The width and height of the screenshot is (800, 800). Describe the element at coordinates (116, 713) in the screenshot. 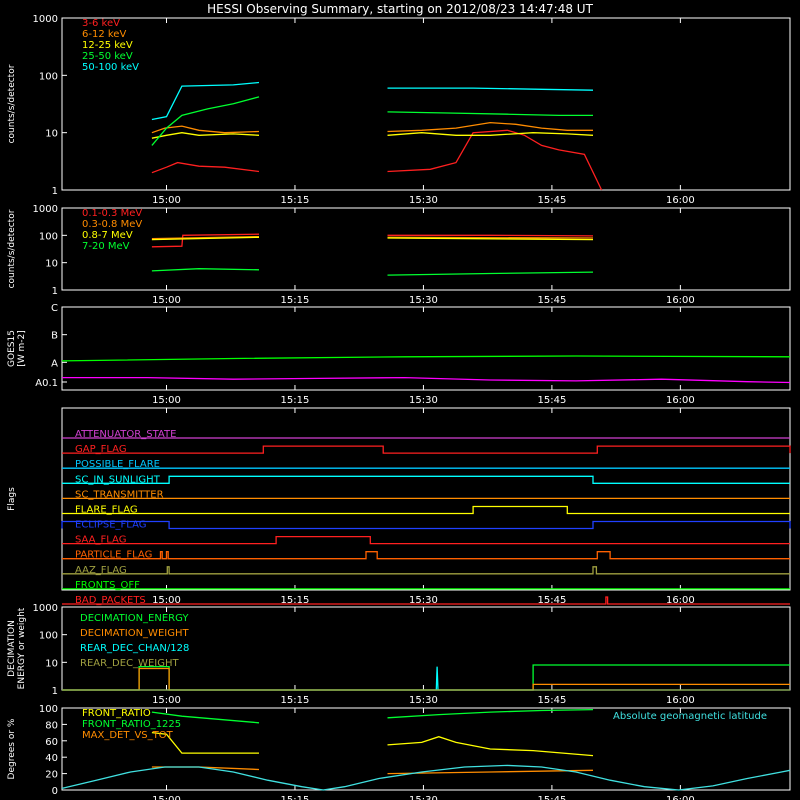

I see `legend-entry: FRONT_RATIO` at that location.